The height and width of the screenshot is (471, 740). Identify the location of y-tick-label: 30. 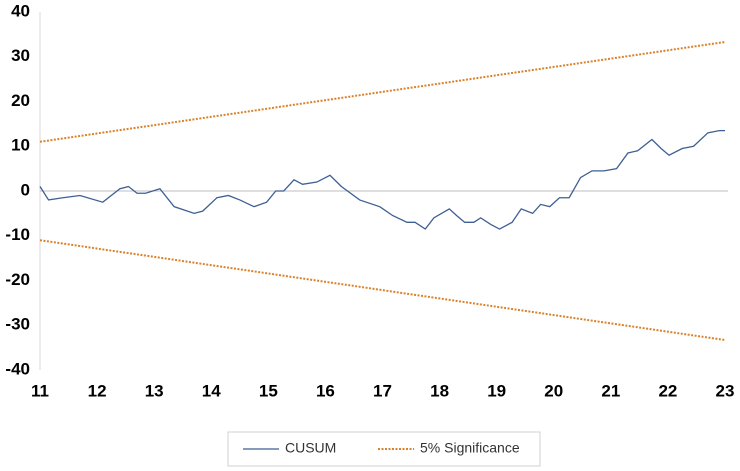
(20, 55).